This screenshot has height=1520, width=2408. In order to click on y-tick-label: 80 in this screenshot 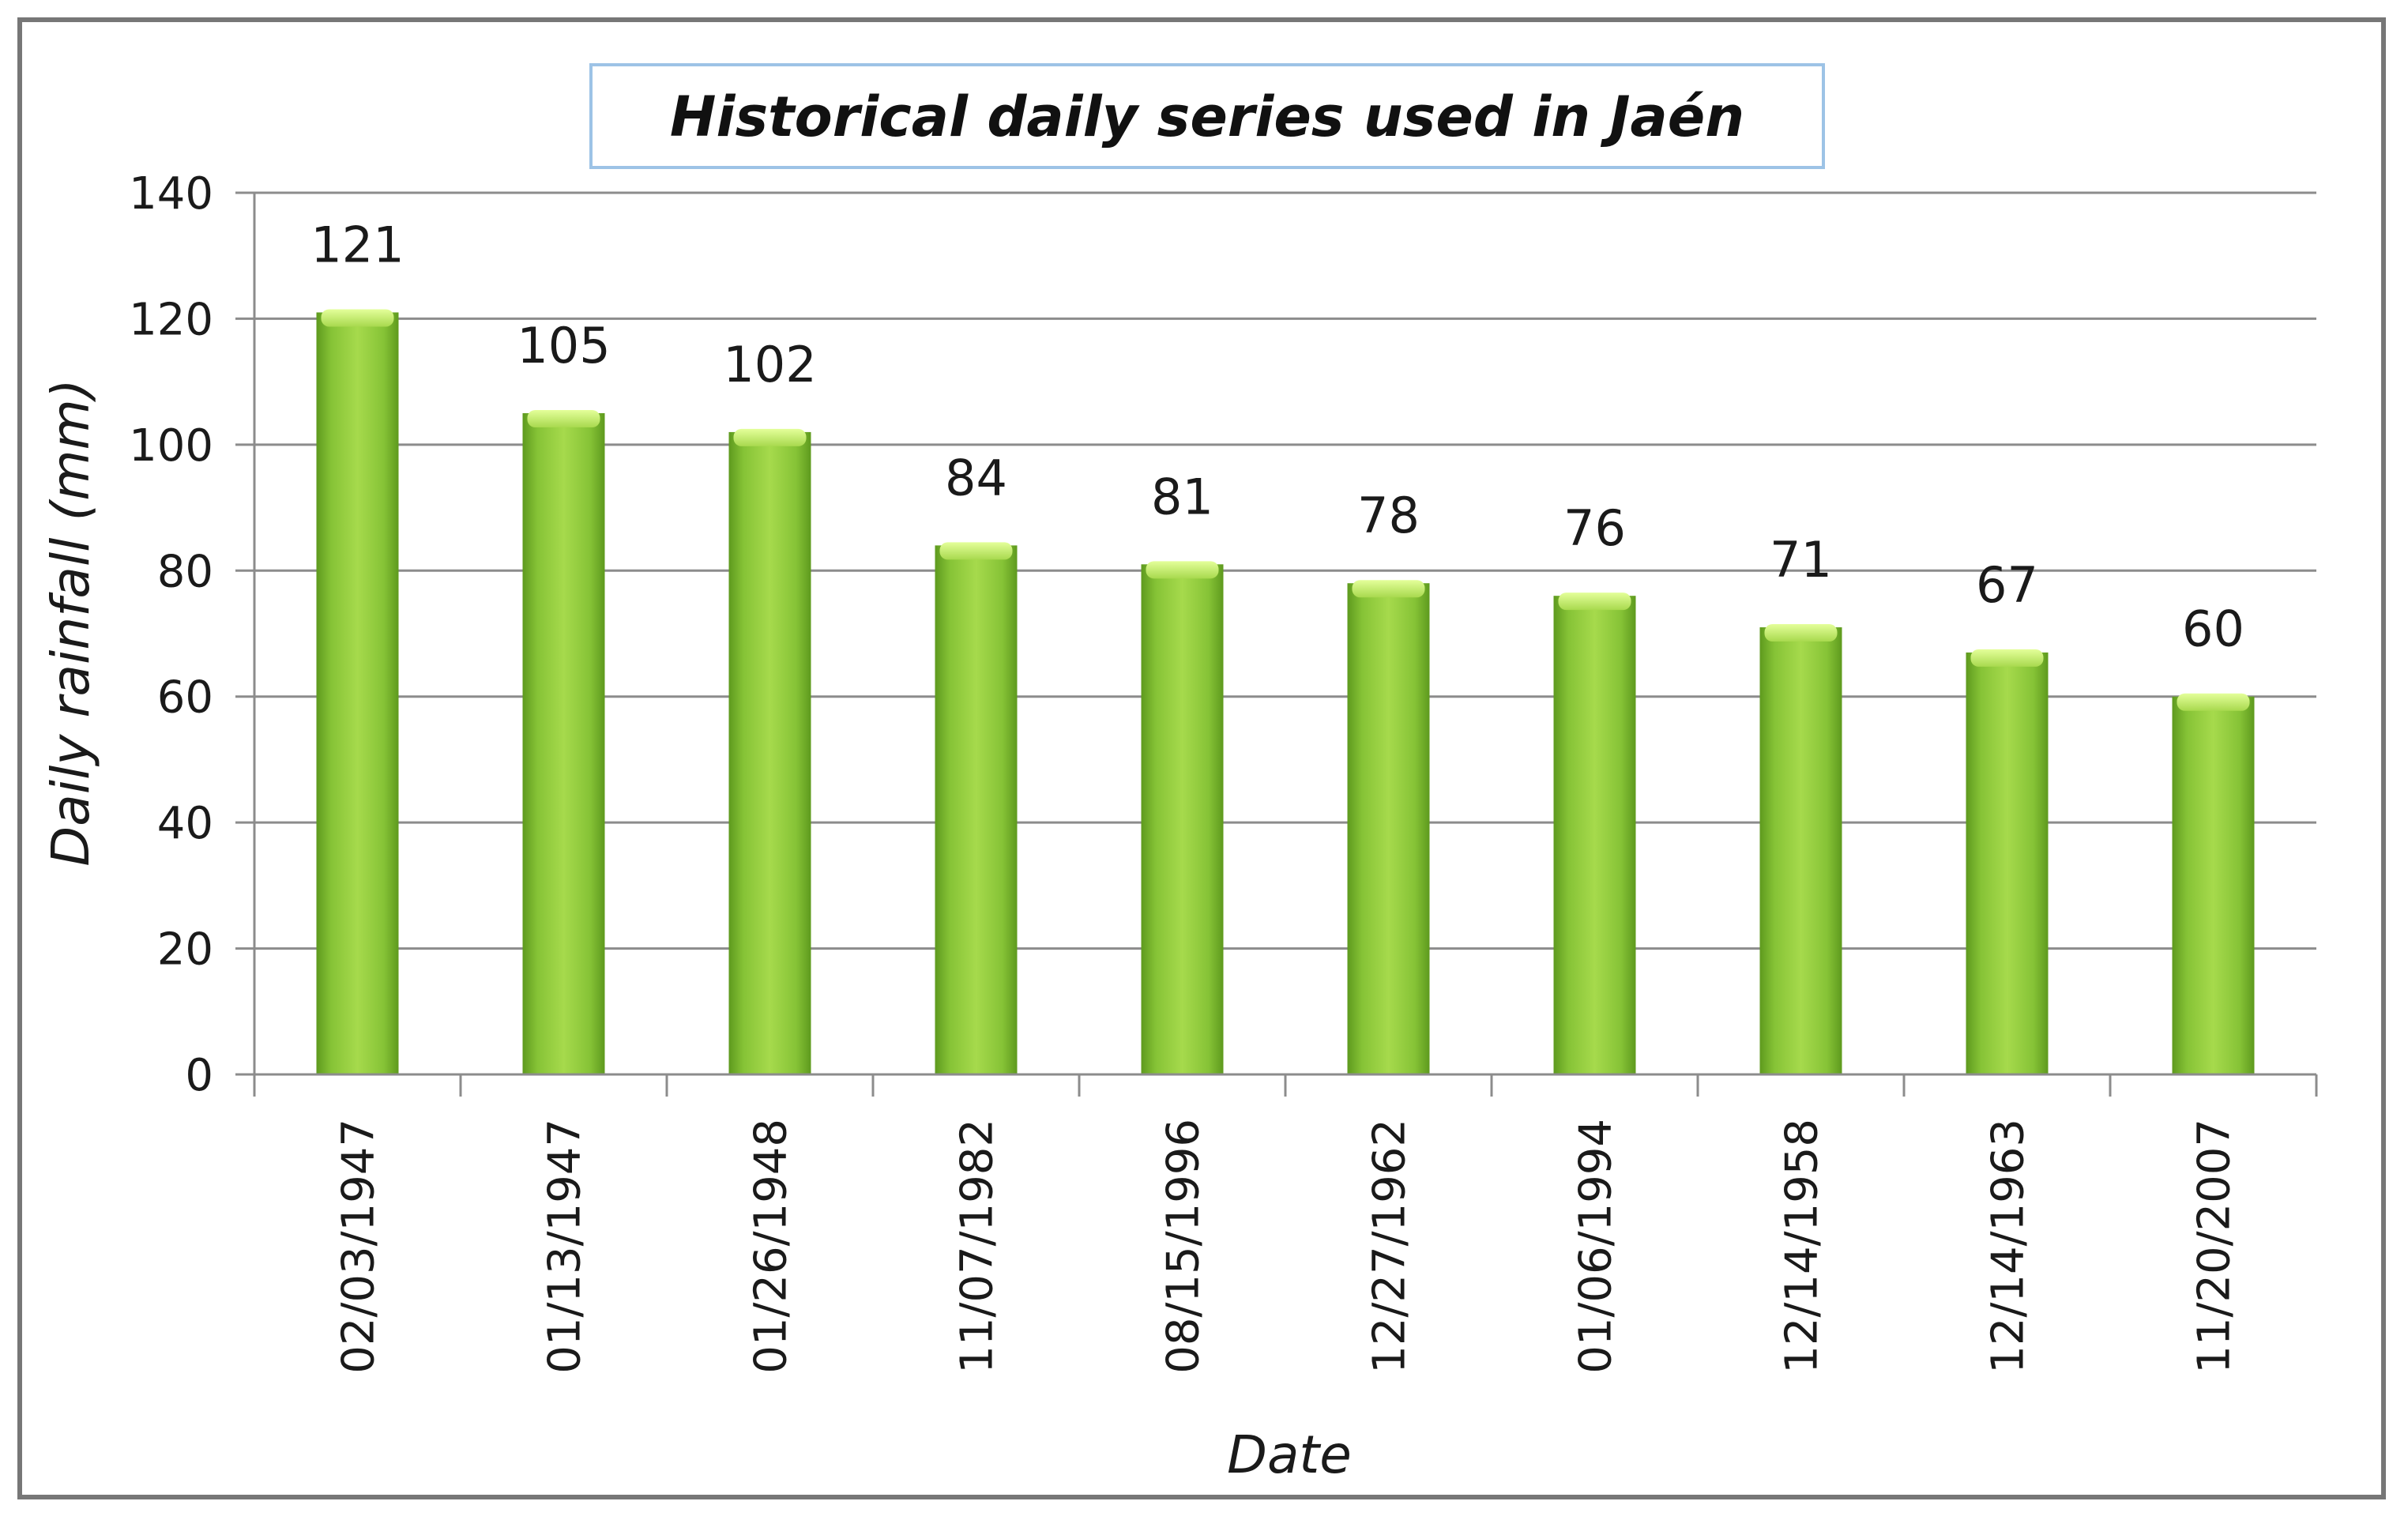, I will do `click(185, 571)`.